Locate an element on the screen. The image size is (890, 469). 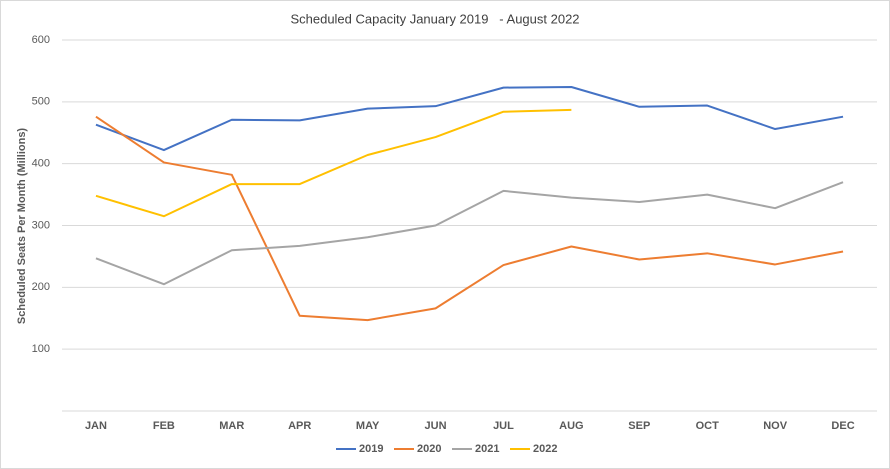
y-tick-label: 100 is located at coordinates (41, 349).